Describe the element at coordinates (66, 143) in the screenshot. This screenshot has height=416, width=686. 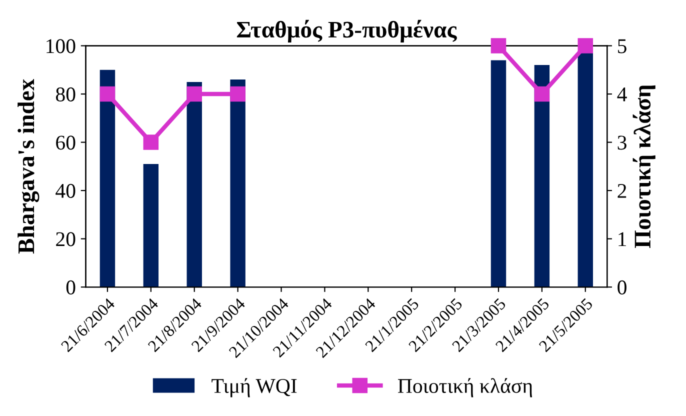
I see `y-tick-label: 60` at that location.